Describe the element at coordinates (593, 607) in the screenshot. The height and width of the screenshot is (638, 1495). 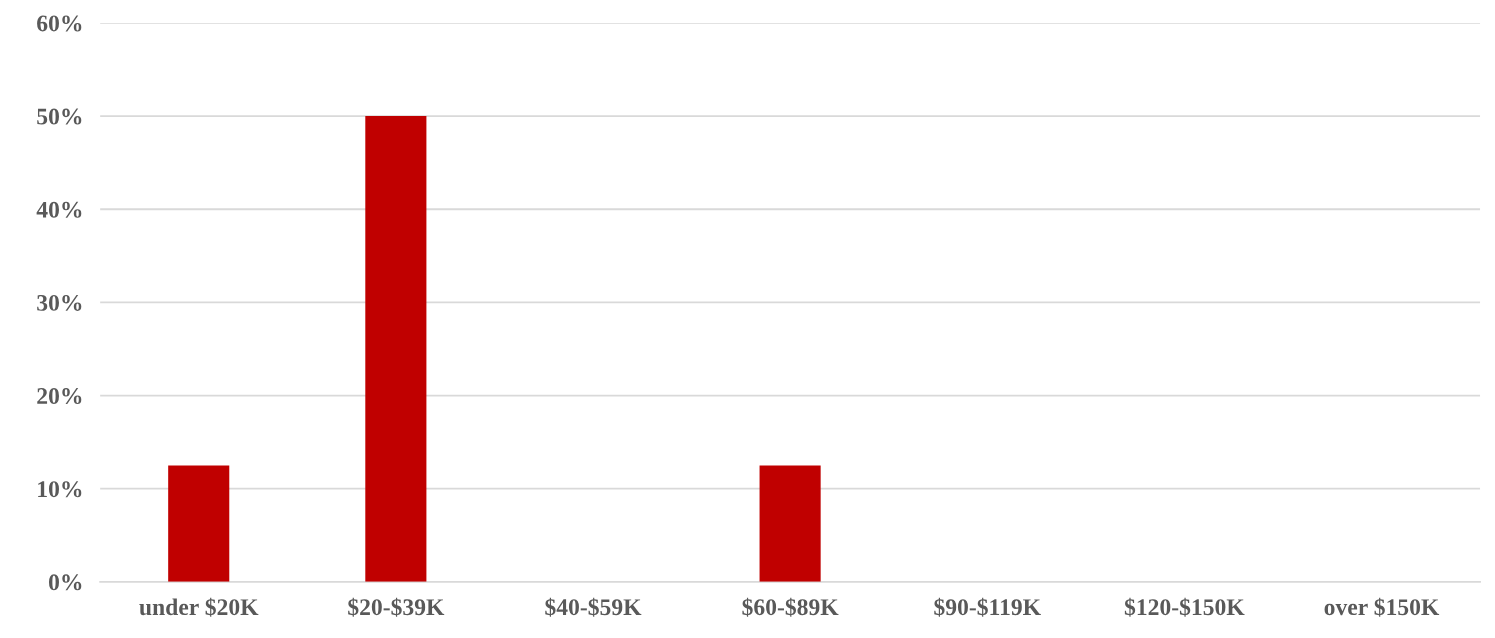
I see `x-tick-label: $40-$59K` at that location.